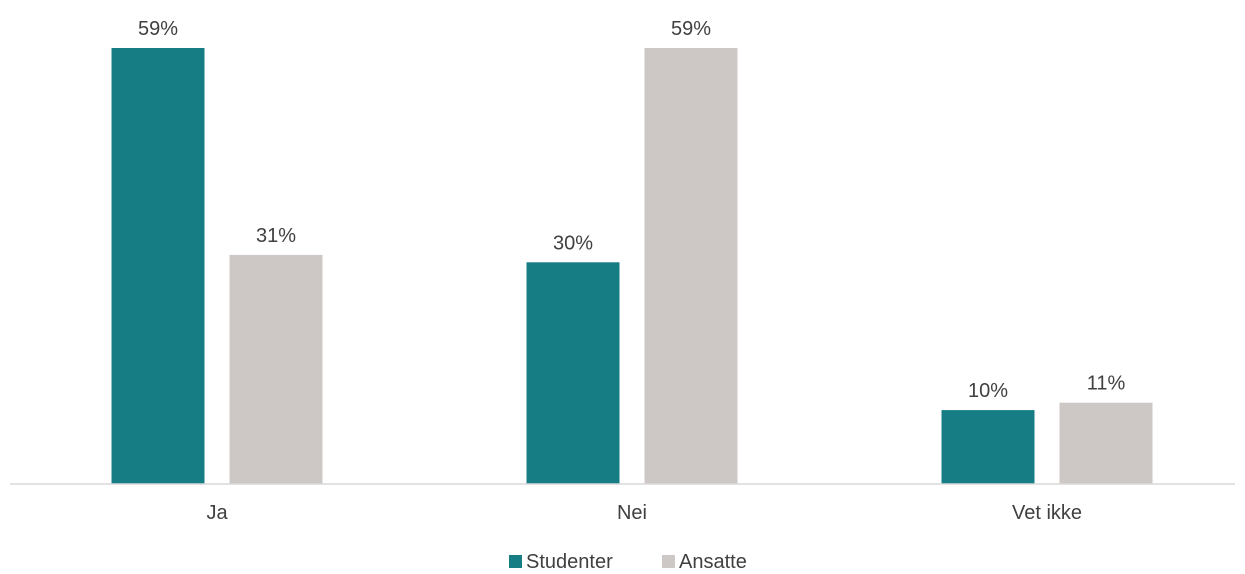 The width and height of the screenshot is (1245, 574). What do you see at coordinates (713, 562) in the screenshot?
I see `legend-label-ansatte: Ansatte` at bounding box center [713, 562].